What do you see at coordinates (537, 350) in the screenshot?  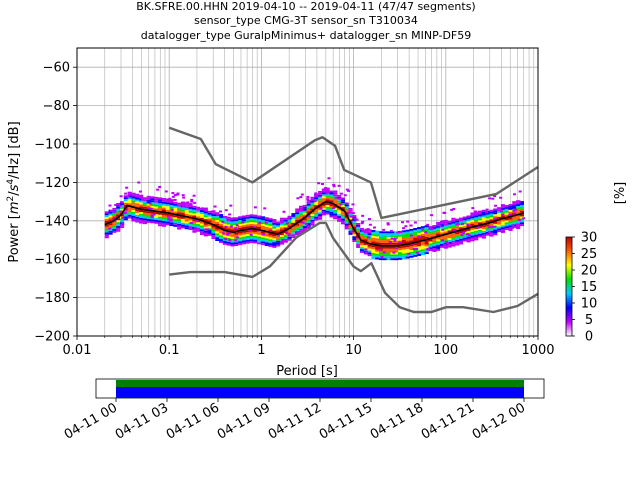 I see `x-tick-label: 1000` at bounding box center [537, 350].